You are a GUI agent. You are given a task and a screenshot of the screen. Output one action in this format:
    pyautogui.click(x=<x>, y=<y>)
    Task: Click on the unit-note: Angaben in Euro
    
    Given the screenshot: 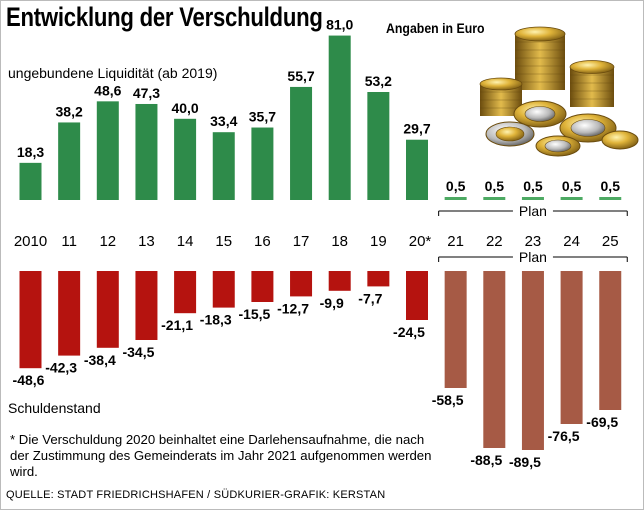 What is the action you would take?
    pyautogui.click(x=435, y=28)
    